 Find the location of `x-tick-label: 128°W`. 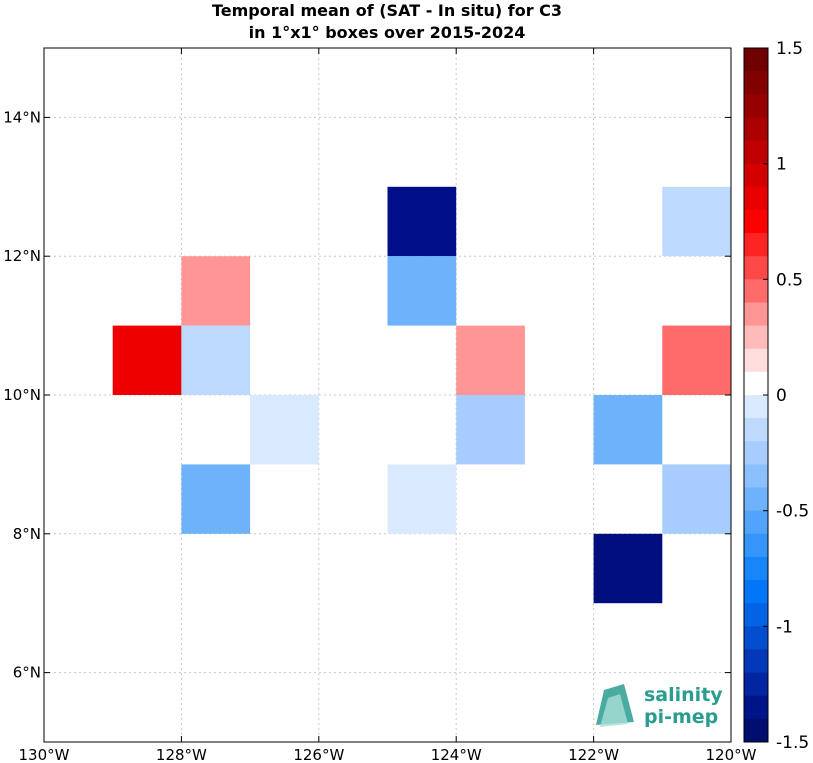

x-tick-label: 128°W is located at coordinates (181, 754).